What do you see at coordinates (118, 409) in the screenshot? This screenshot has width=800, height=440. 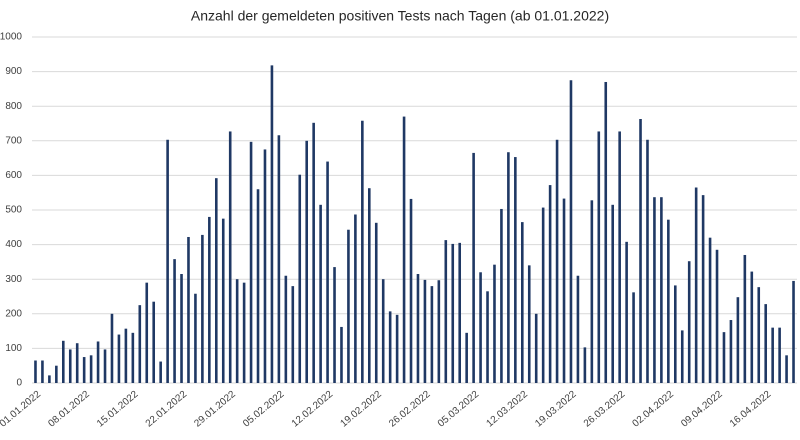 I see `x-tick-label: 15.01.2022` at bounding box center [118, 409].